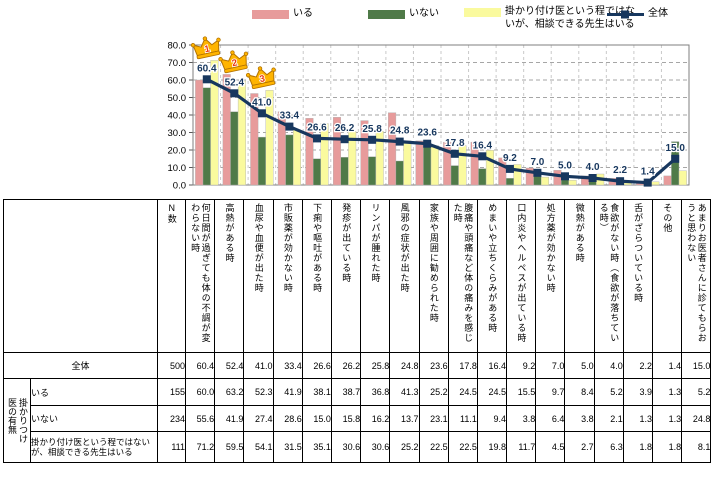  I want to click on category-header: 高熱がある時, so click(229, 276).